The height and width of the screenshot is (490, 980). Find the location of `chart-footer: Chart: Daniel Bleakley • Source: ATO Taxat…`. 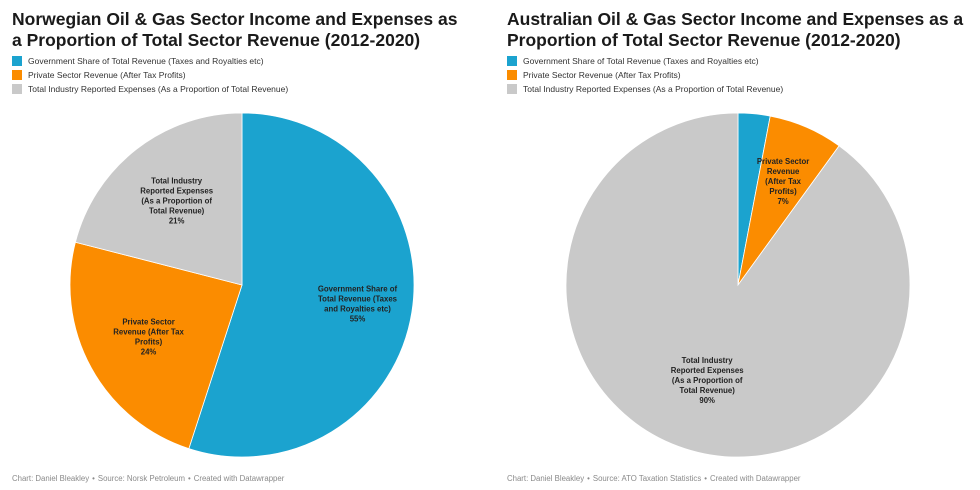

chart-footer: Chart: Daniel Bleakley • Source: ATO Taxat… is located at coordinates (654, 478).